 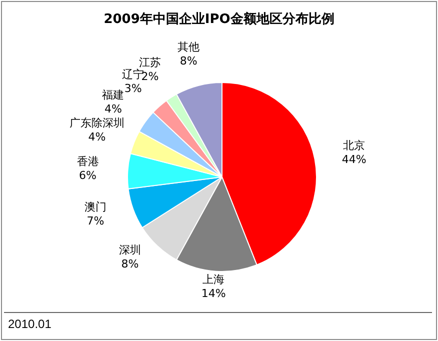 I want to click on data-label: 44%, so click(x=354, y=159).